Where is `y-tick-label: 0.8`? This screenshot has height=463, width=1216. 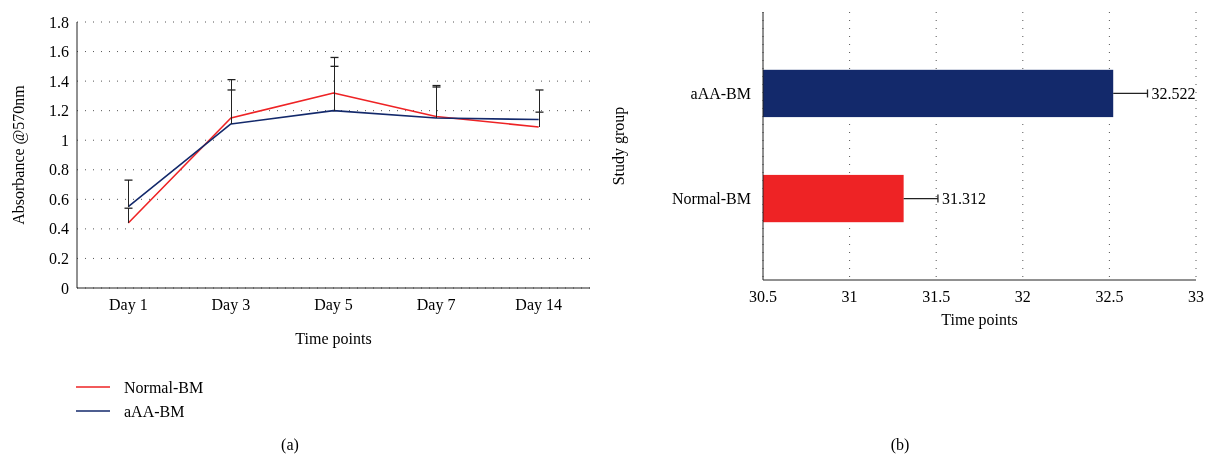
y-tick-label: 0.8 is located at coordinates (59, 170).